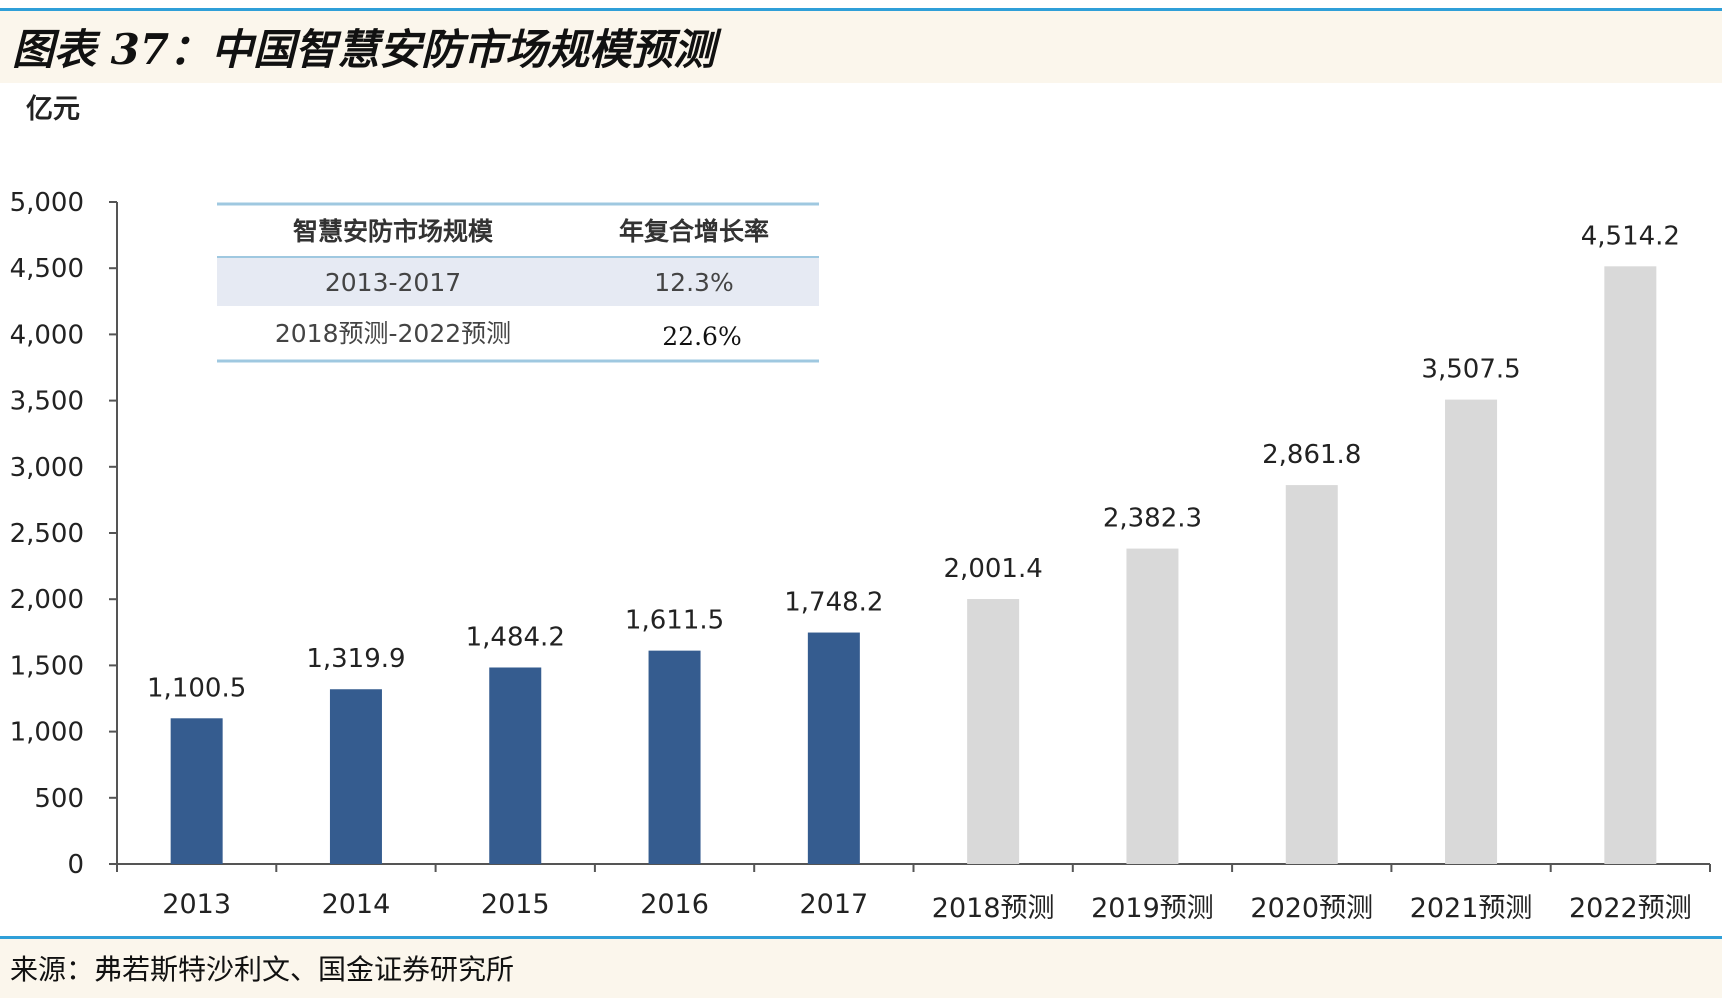 Image resolution: width=1722 pixels, height=998 pixels. I want to click on x-tick-label: 2016, so click(674, 904).